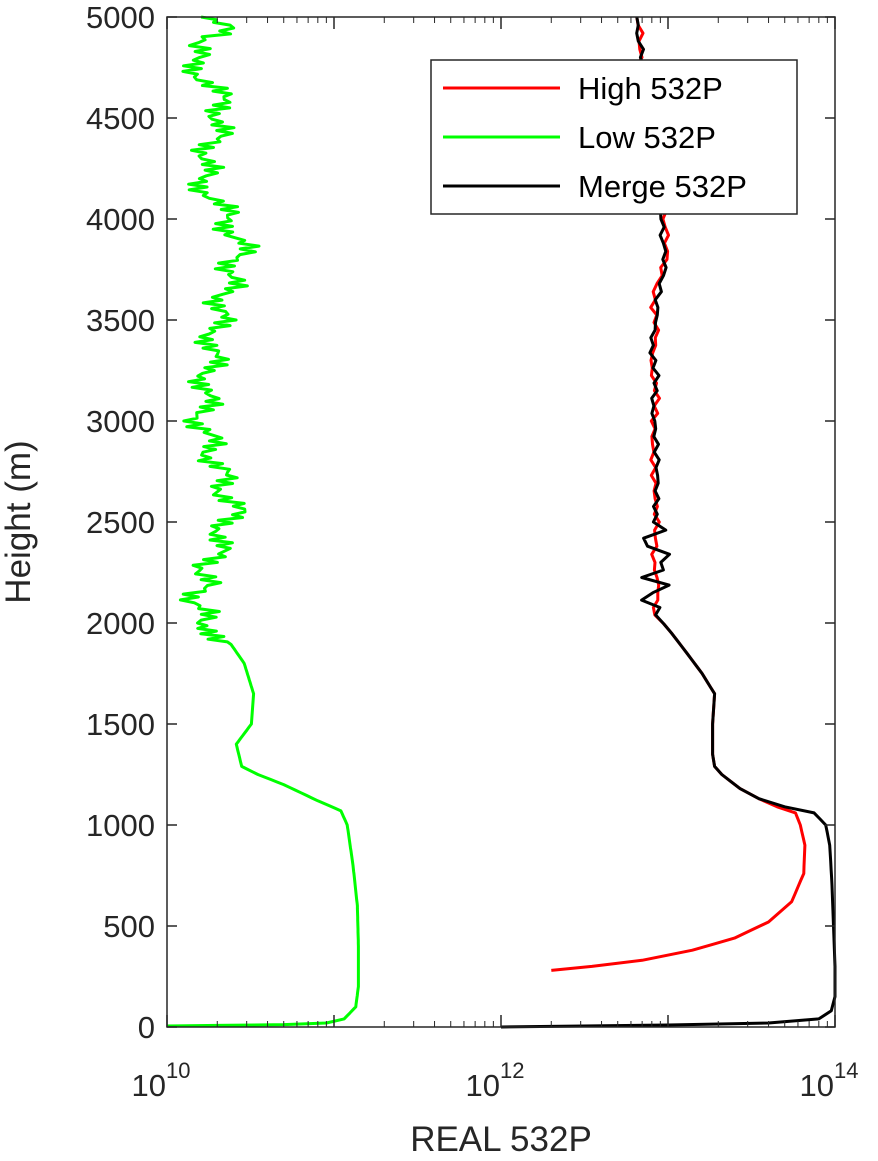 This screenshot has width=878, height=1161. What do you see at coordinates (146, 1027) in the screenshot?
I see `y-tick-label: 0` at bounding box center [146, 1027].